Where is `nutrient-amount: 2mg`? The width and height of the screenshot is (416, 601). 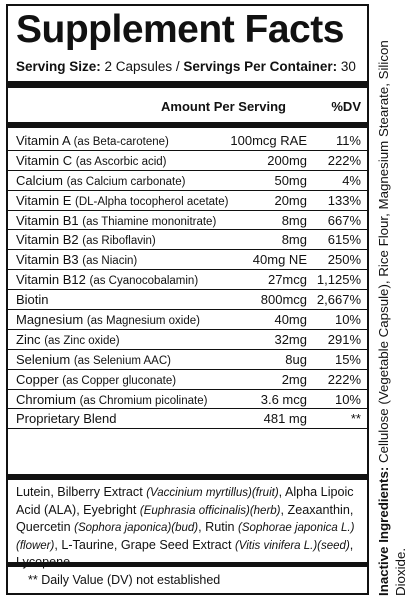 nutrient-amount: 2mg is located at coordinates (294, 379).